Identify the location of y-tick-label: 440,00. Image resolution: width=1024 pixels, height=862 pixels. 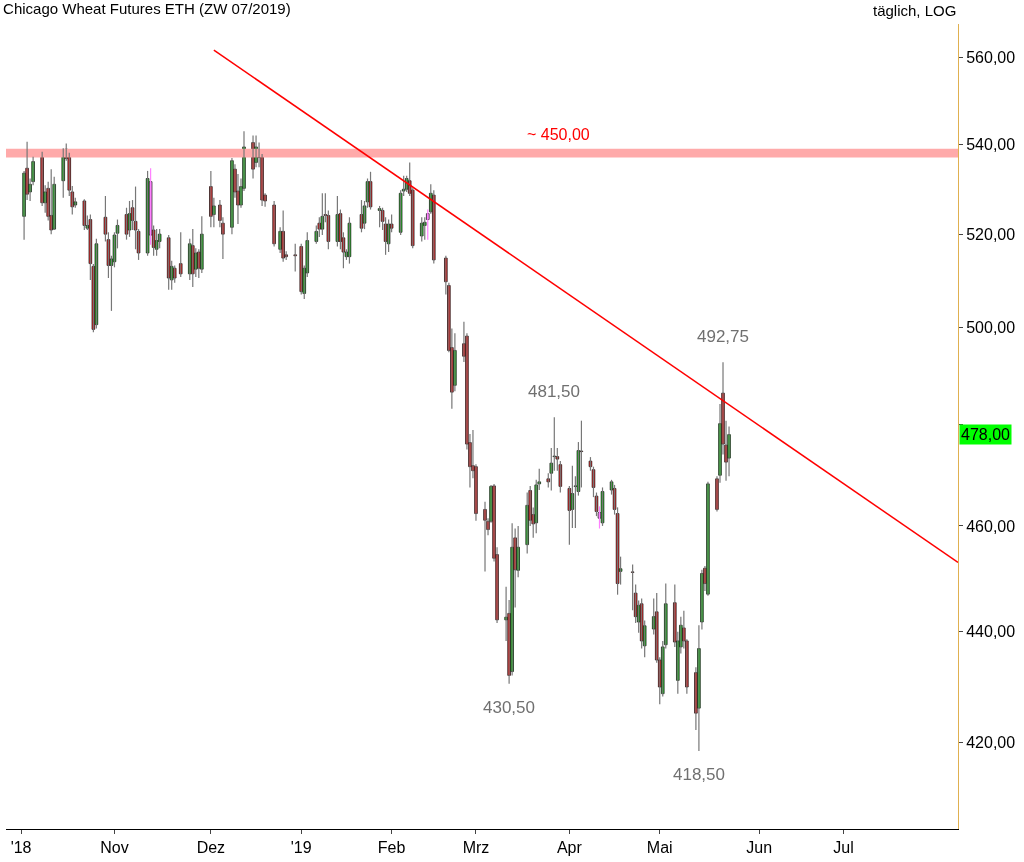
(991, 632).